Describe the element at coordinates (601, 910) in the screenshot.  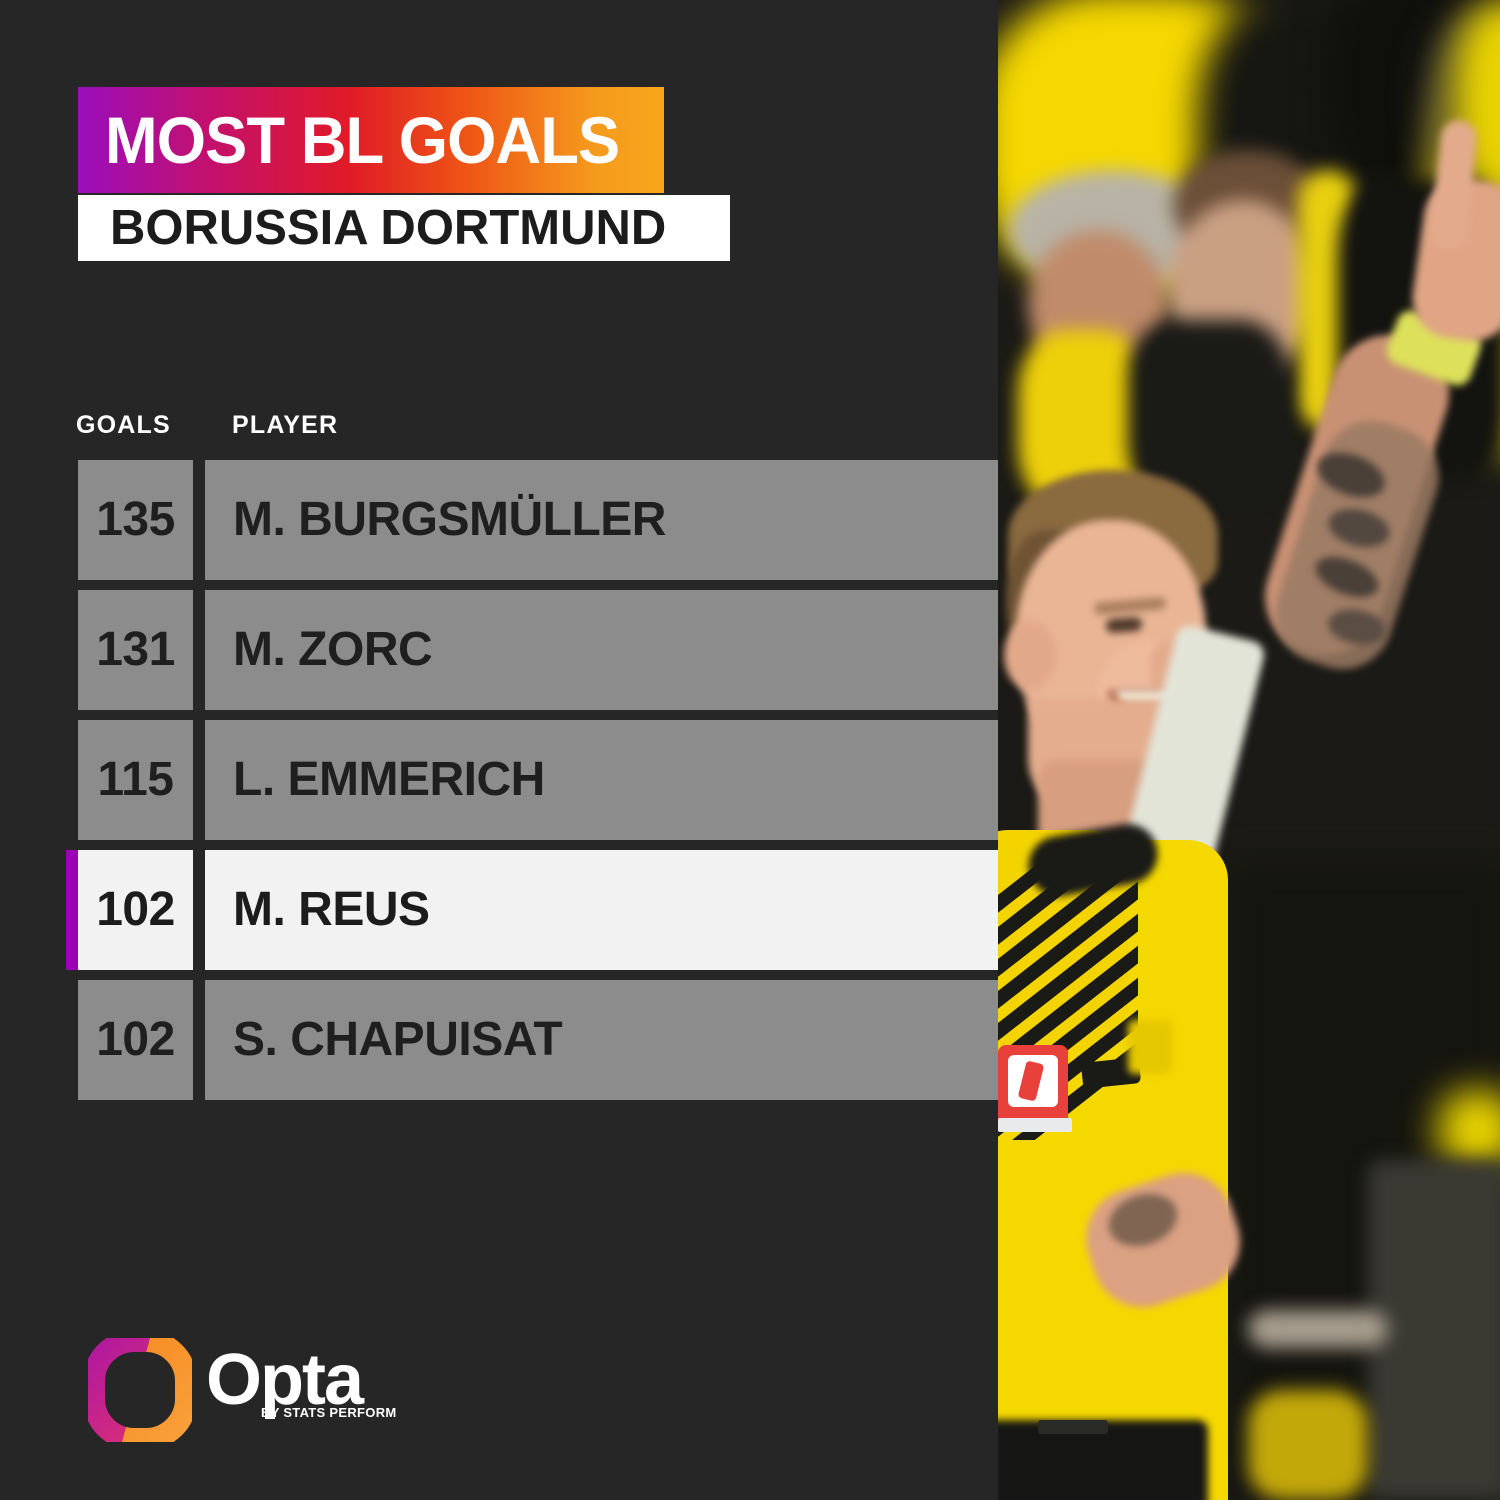
I see `player-cell: M. REUS` at that location.